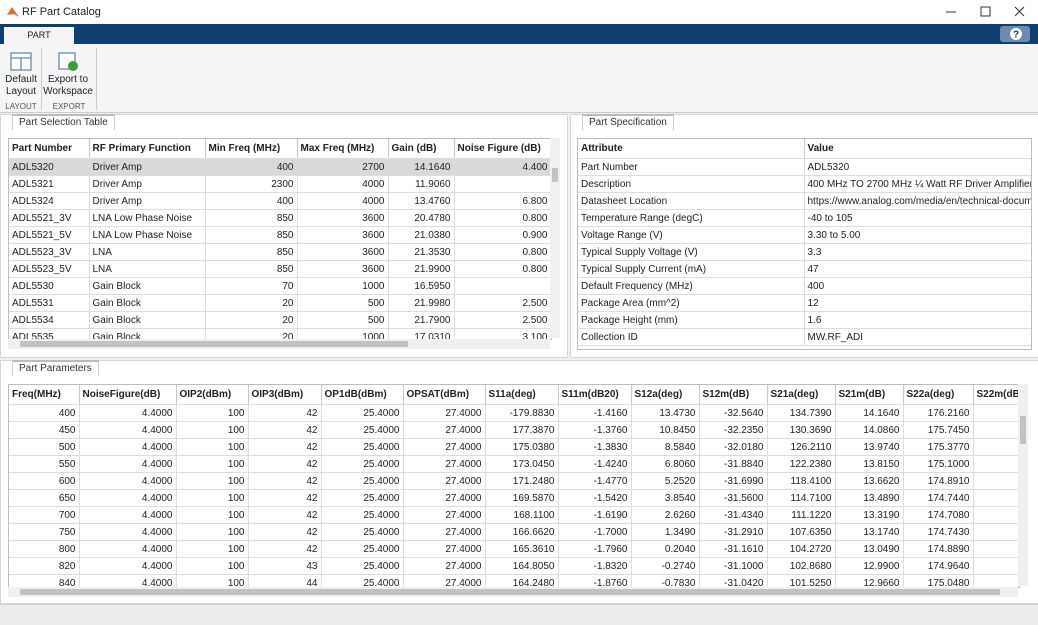 The width and height of the screenshot is (1038, 625). I want to click on window-controls, so click(984, 12).